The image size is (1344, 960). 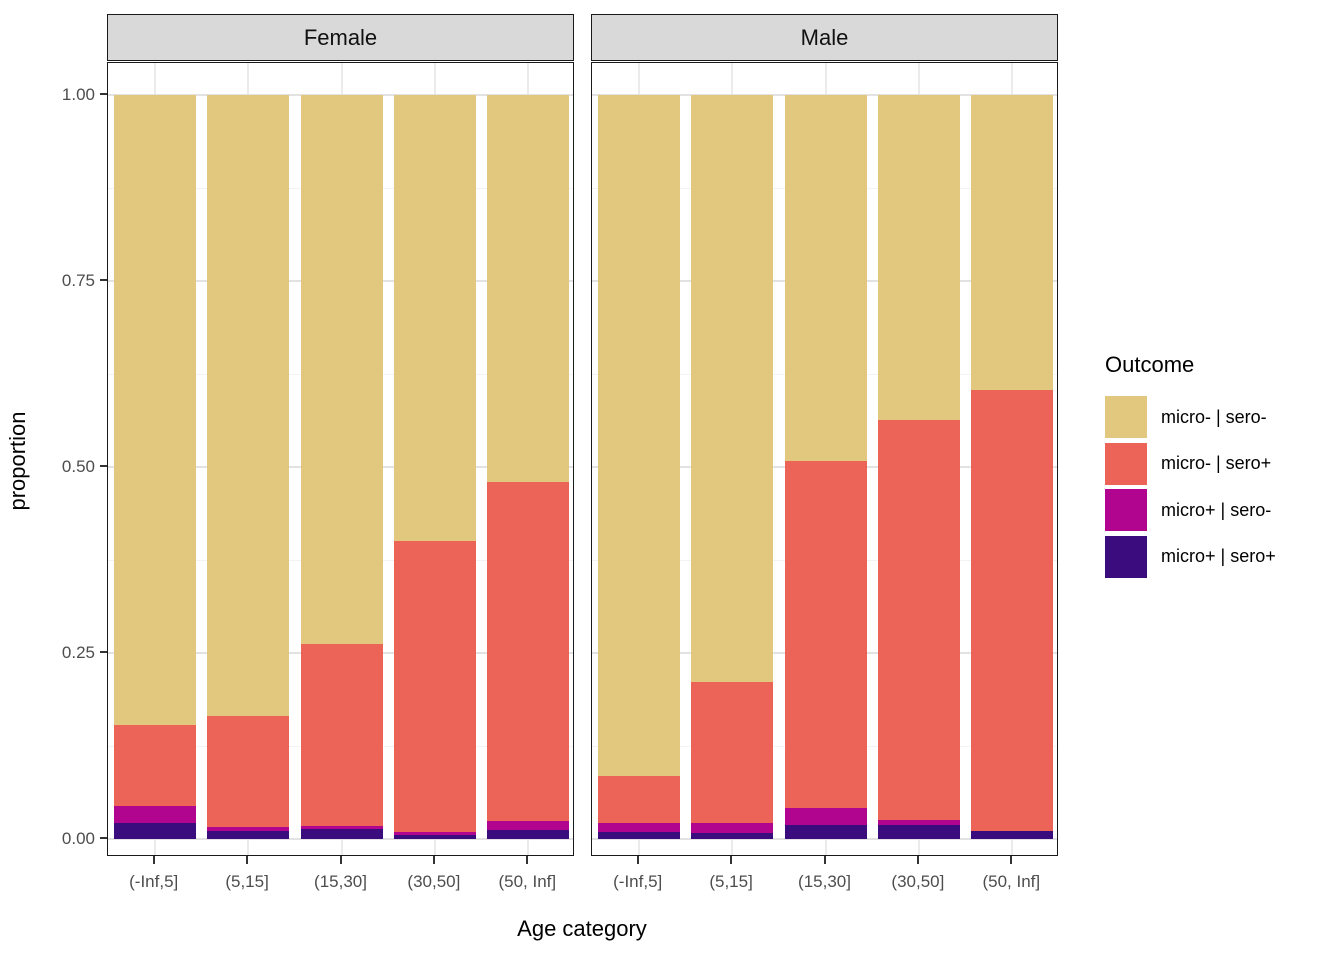 I want to click on legend-entry: micro+ | sero-, so click(x=1222, y=510).